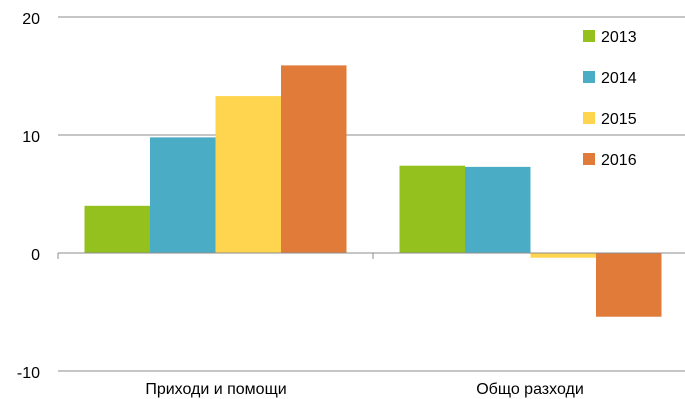 The height and width of the screenshot is (399, 685). I want to click on legend-label-2013: 2013, so click(619, 37).